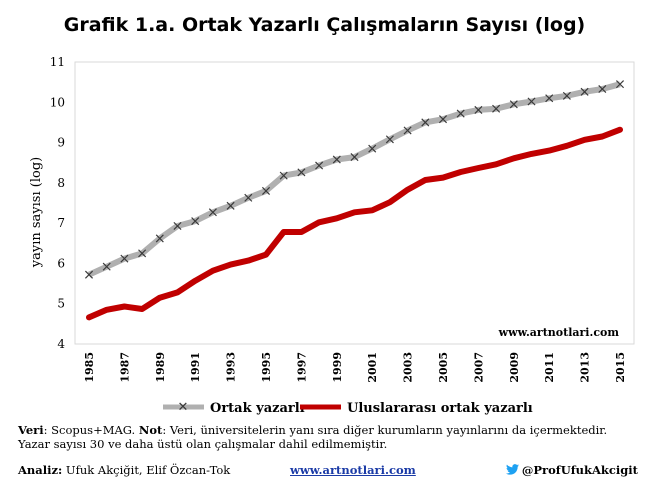 Image resolution: width=649 pixels, height=490 pixels. What do you see at coordinates (61, 344) in the screenshot?
I see `y-tick-label: 4` at bounding box center [61, 344].